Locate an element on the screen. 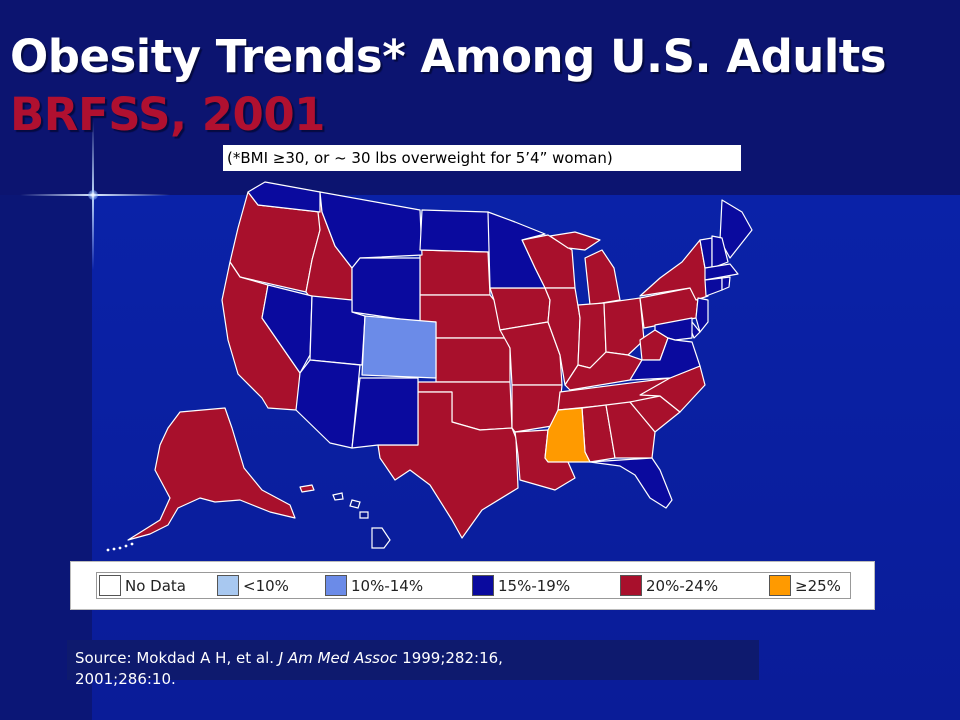 This screenshot has width=960, height=720. source-line2: 2001;286:10. is located at coordinates (125, 679).